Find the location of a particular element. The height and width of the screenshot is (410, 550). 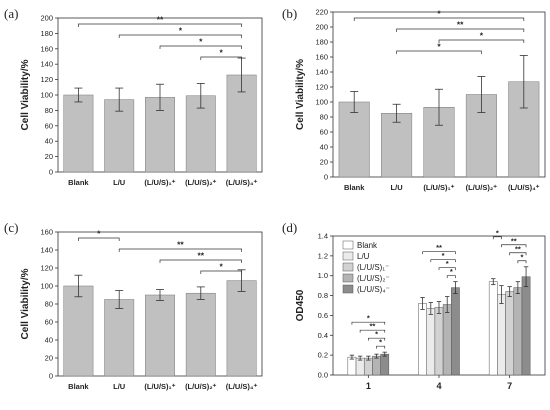

panel-a-significance-sig-label: * is located at coordinates (222, 53).